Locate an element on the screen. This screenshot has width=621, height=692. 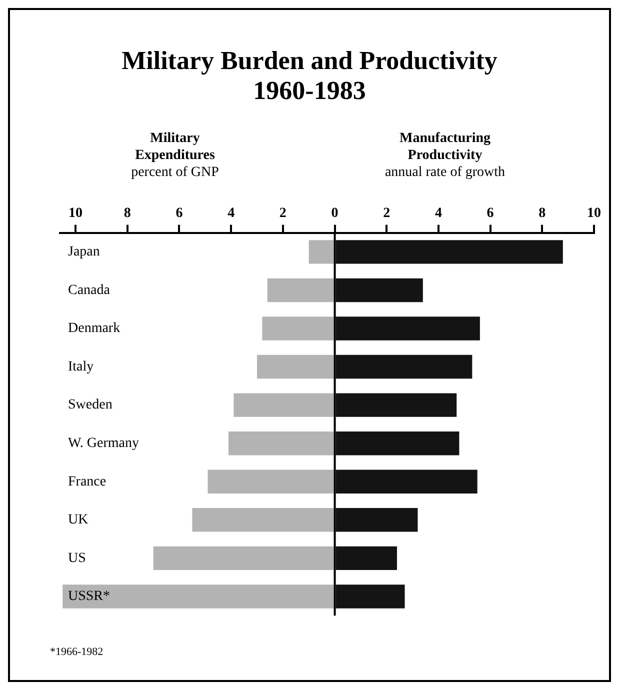
y-tick-label: Sweden is located at coordinates (90, 405).